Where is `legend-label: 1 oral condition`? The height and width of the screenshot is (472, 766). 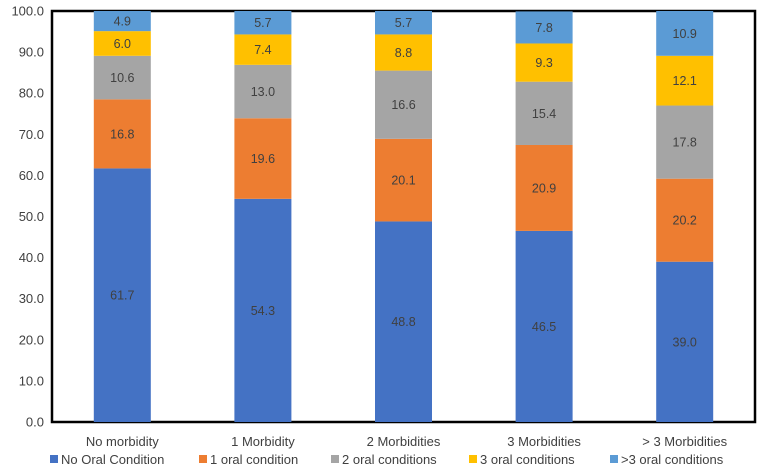
legend-label: 1 oral condition is located at coordinates (254, 459).